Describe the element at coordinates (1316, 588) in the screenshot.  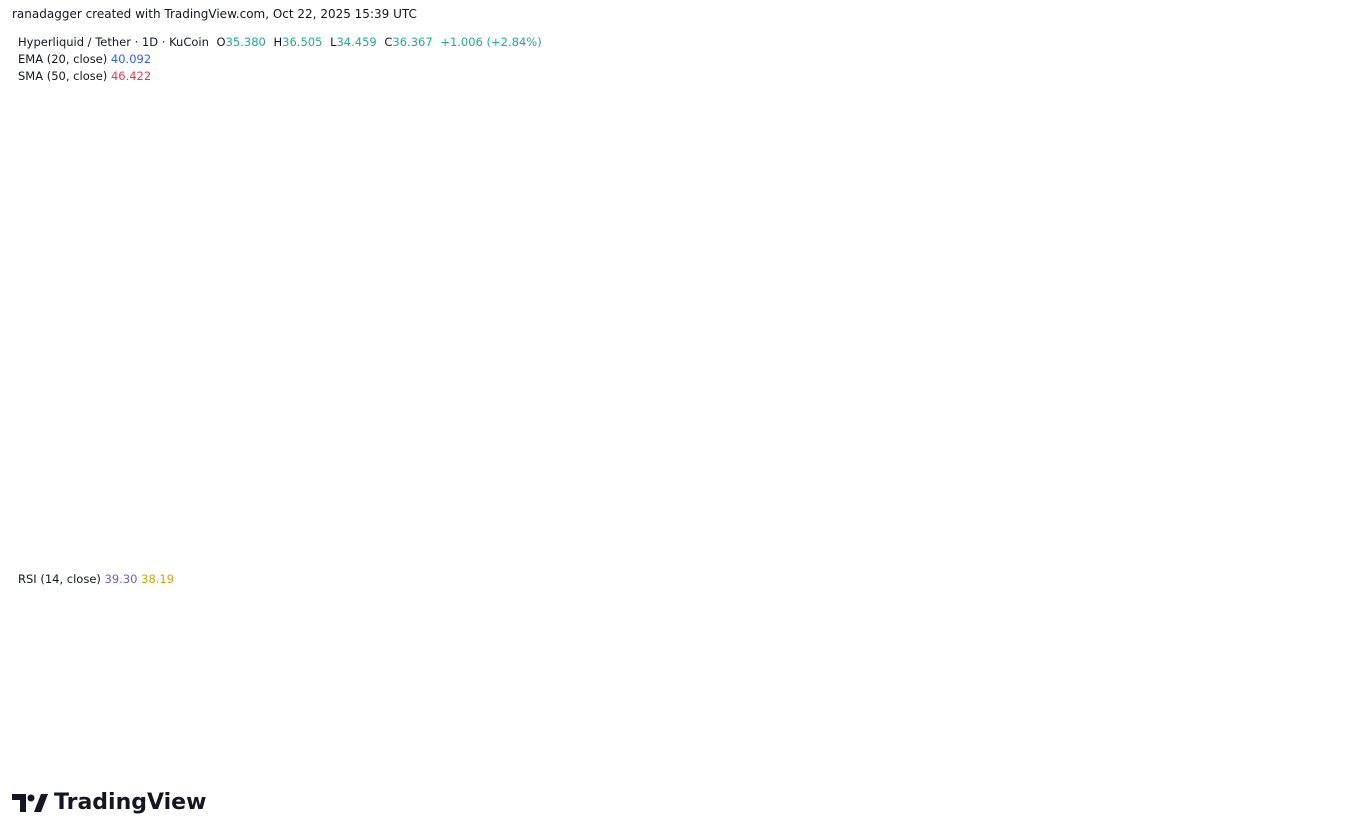
I see `rsi-tick: 80.00` at that location.